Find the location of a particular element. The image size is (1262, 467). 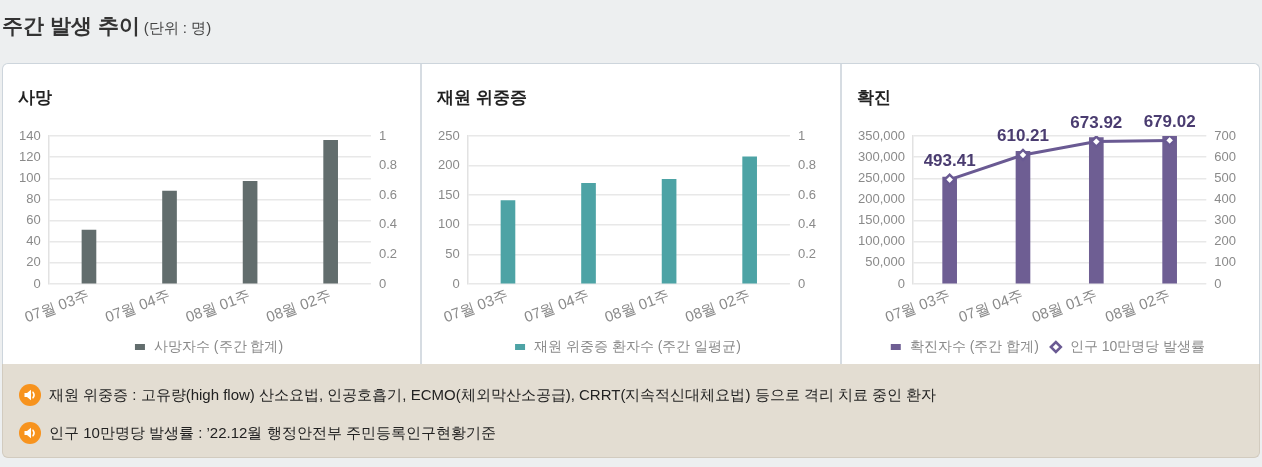

data-label: 493.41 is located at coordinates (949, 160).